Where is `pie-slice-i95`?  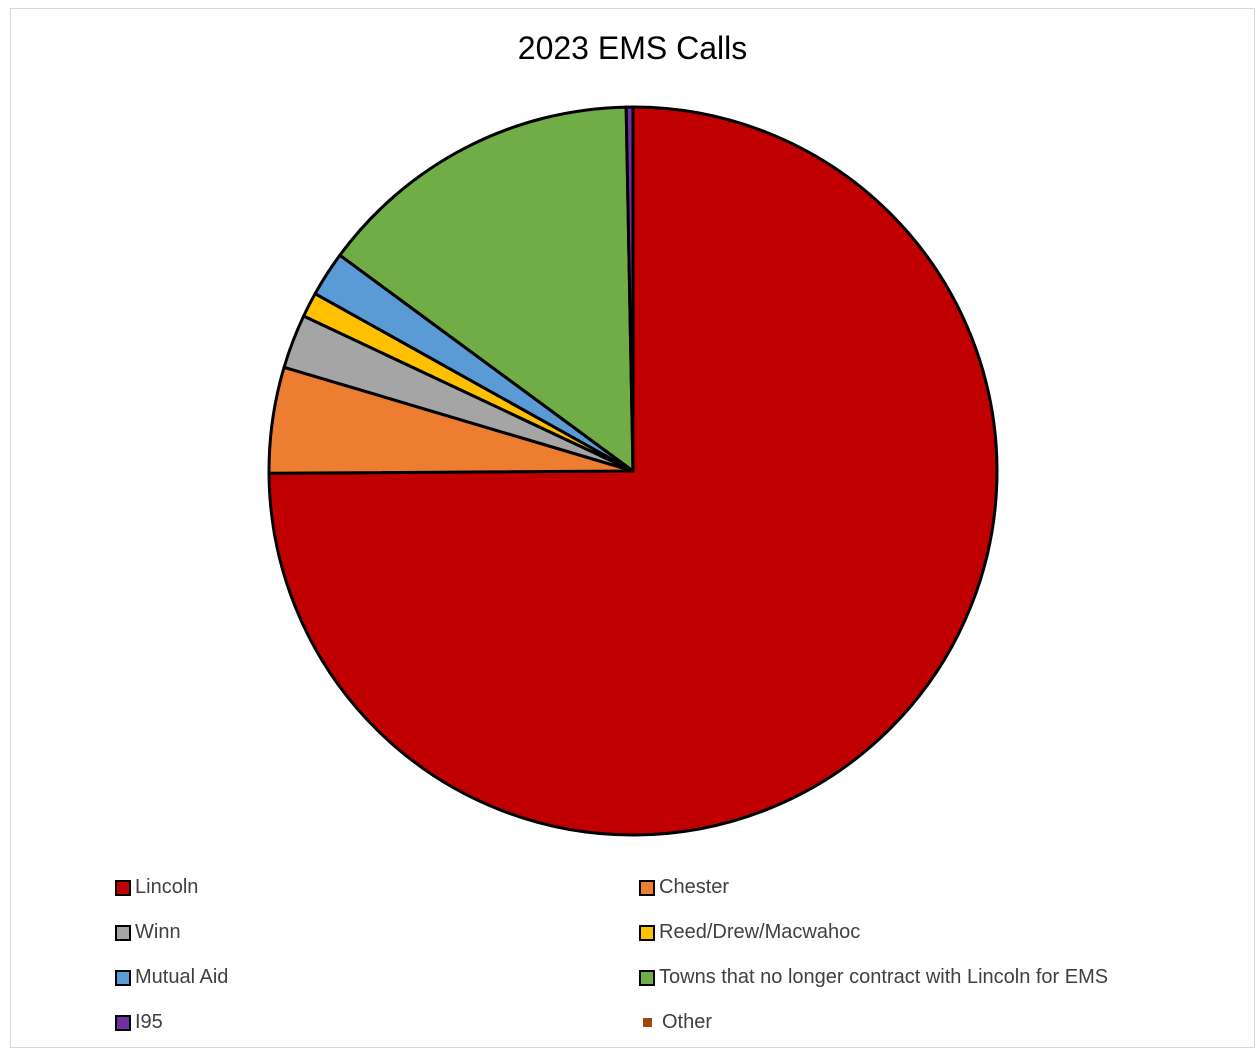 pie-slice-i95 is located at coordinates (629, 289).